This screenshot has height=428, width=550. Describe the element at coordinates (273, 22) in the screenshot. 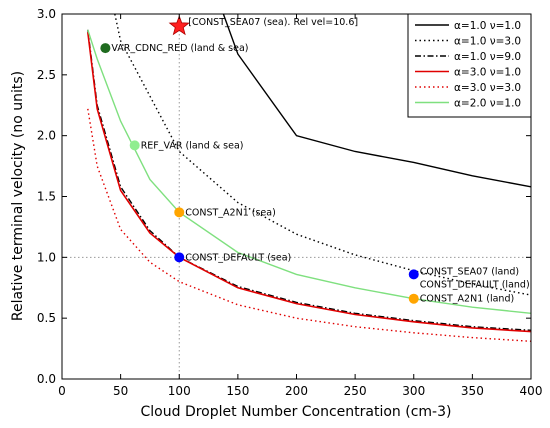

I see `point-label-8: [CONST_SEA07 (sea). Rel vel=10.6]` at that location.